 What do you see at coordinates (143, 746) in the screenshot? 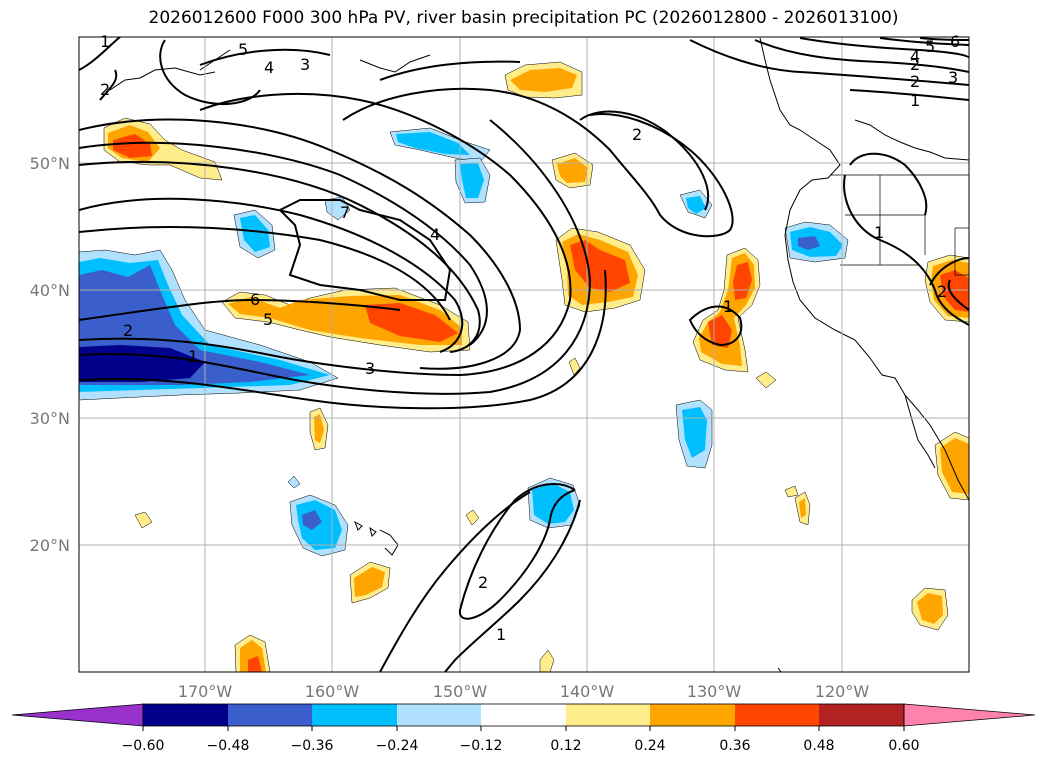
I see `colorbar-tick-label: −0.60` at bounding box center [143, 746].